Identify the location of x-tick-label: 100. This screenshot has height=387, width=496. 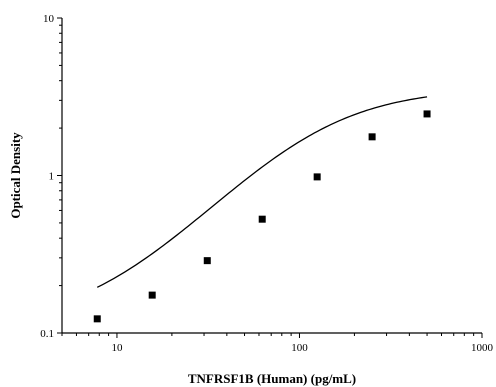
(299, 348).